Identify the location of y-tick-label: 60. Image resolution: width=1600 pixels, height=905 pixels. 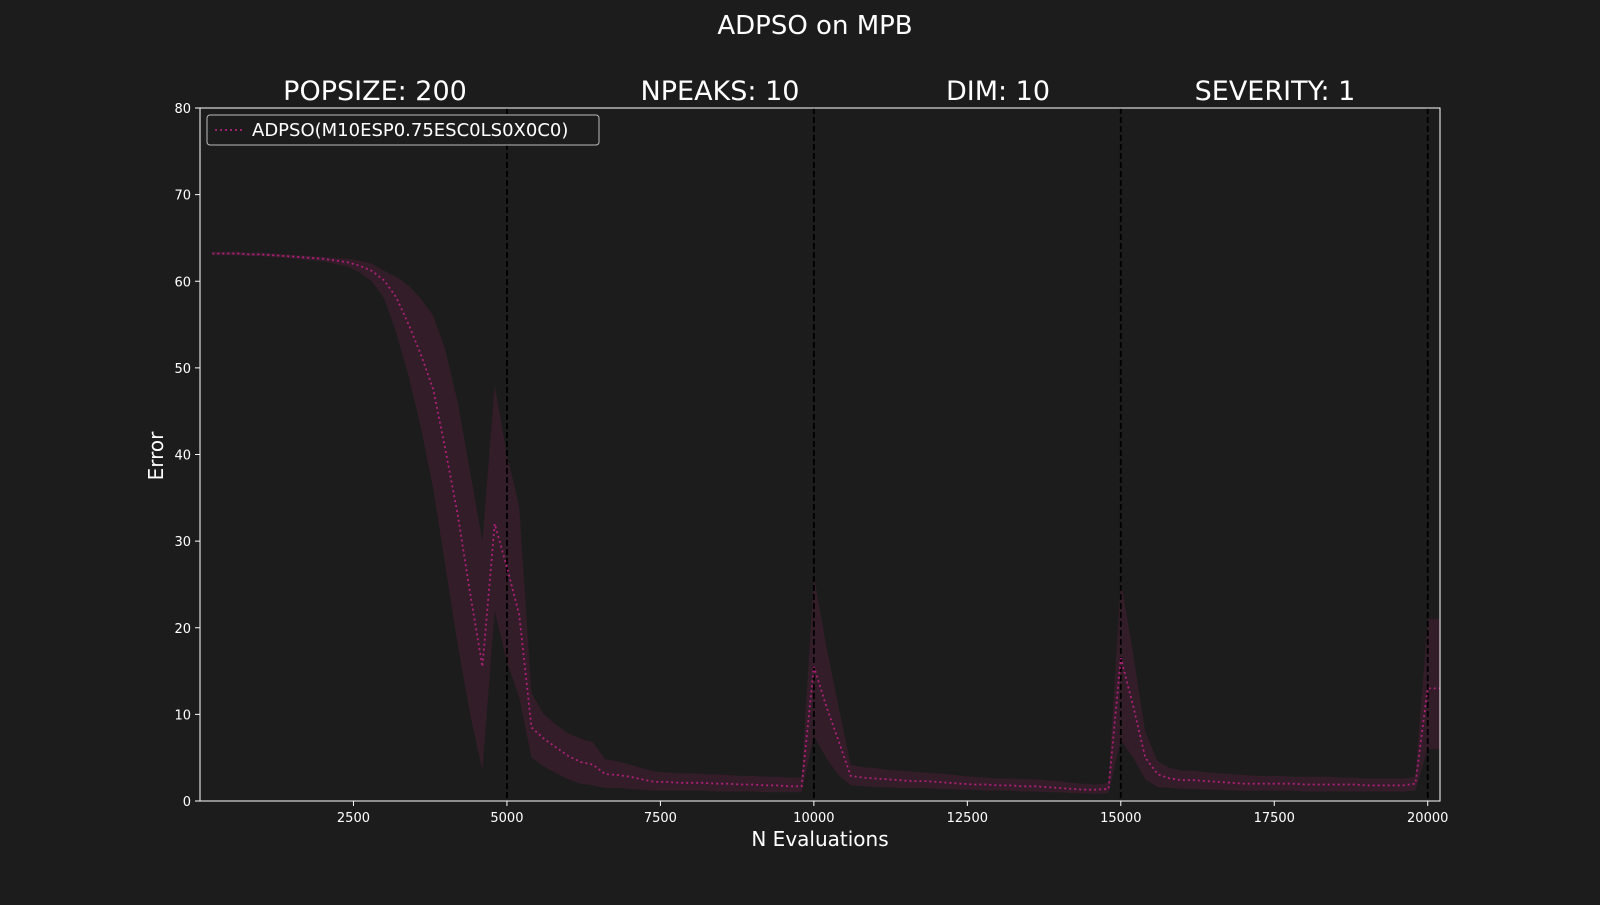
(182, 282).